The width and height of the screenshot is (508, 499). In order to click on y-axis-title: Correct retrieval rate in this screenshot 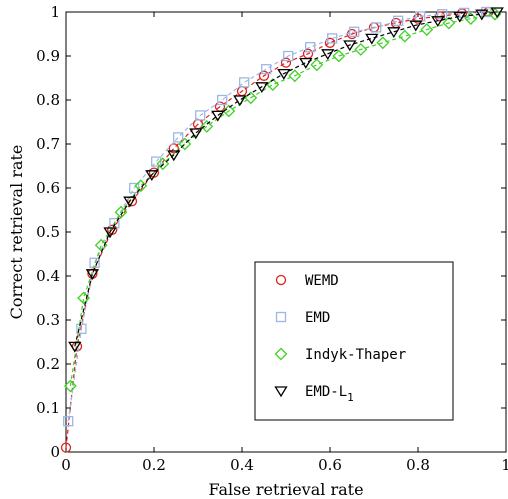, I will do `click(16, 232)`.